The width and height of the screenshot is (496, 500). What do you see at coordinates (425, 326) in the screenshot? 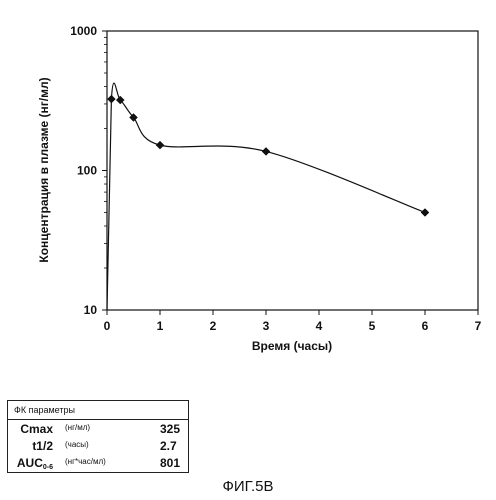
I see `x-tick-label: 6` at bounding box center [425, 326].